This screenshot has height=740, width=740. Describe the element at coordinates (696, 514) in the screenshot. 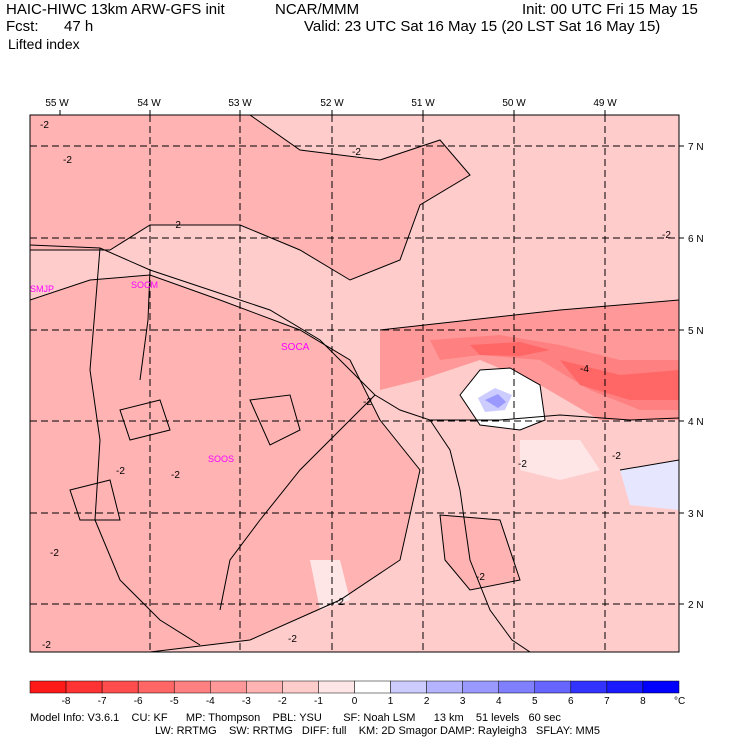

I see `lat-label-3n: 3 N` at that location.